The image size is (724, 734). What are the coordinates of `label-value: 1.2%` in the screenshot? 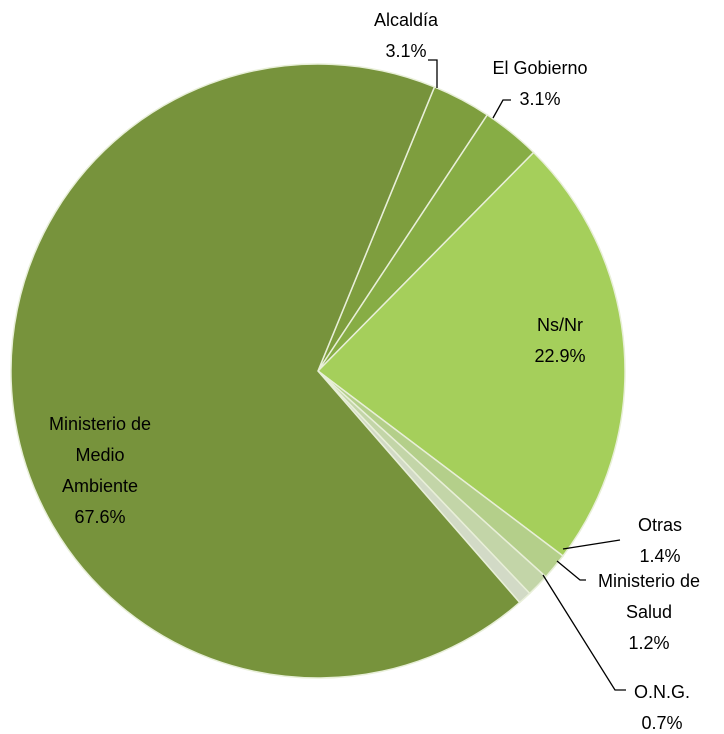 It's located at (649, 643).